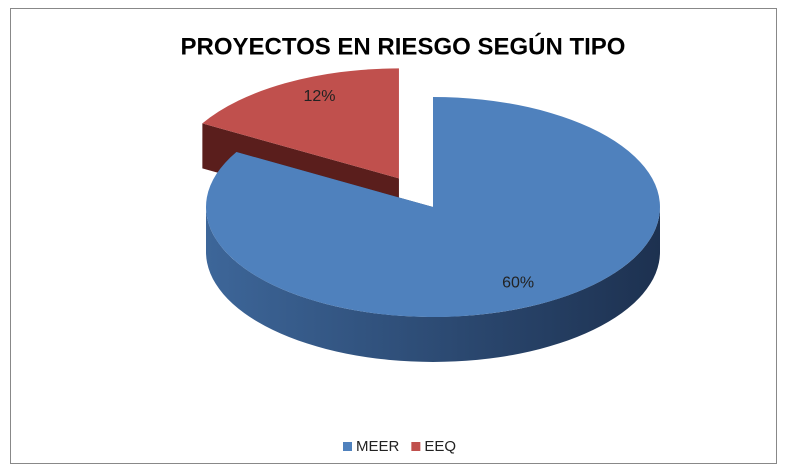  Describe the element at coordinates (319, 96) in the screenshot. I see `data-label: 12%` at that location.